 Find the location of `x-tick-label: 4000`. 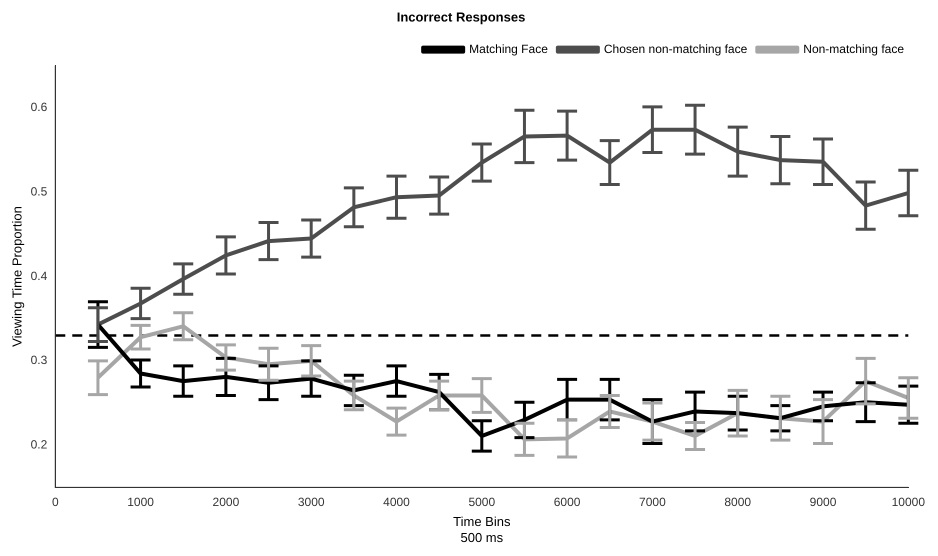

x-tick-label: 4000 is located at coordinates (396, 501).